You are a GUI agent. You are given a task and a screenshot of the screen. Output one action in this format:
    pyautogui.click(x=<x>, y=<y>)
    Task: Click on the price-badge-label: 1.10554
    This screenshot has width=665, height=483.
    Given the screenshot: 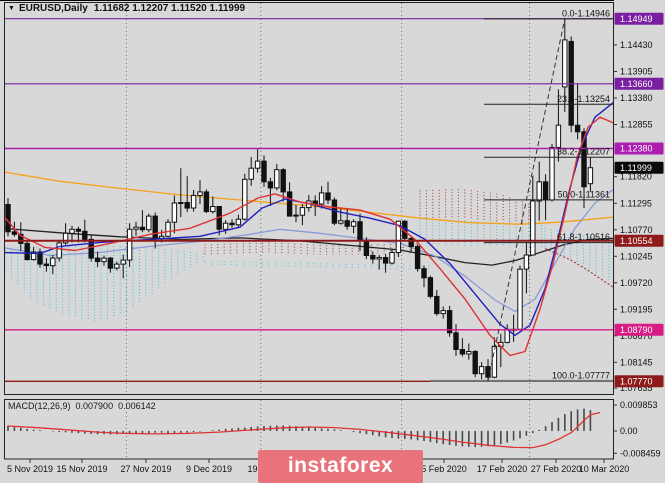 What is the action you would take?
    pyautogui.click(x=636, y=241)
    